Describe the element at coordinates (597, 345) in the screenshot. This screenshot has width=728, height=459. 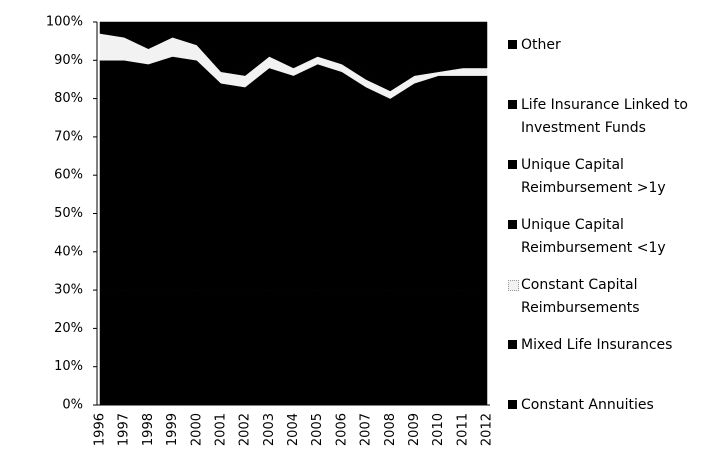
I see `legend-label: Mixed Life Insurances` at that location.